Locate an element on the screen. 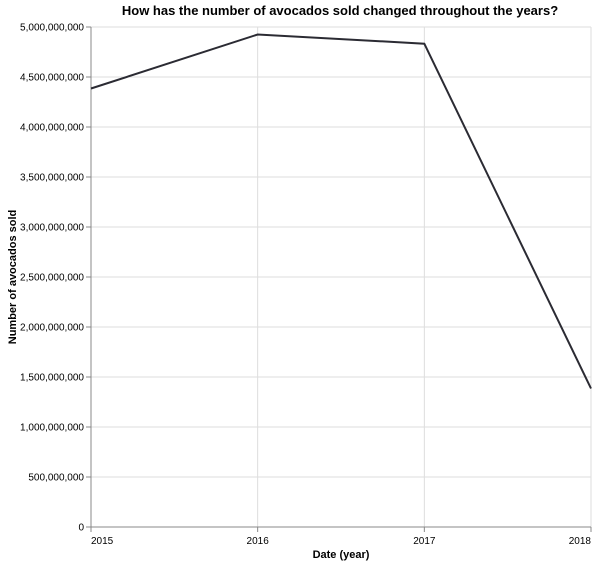 The height and width of the screenshot is (564, 598). x-tick-label: 2015 is located at coordinates (102, 541).